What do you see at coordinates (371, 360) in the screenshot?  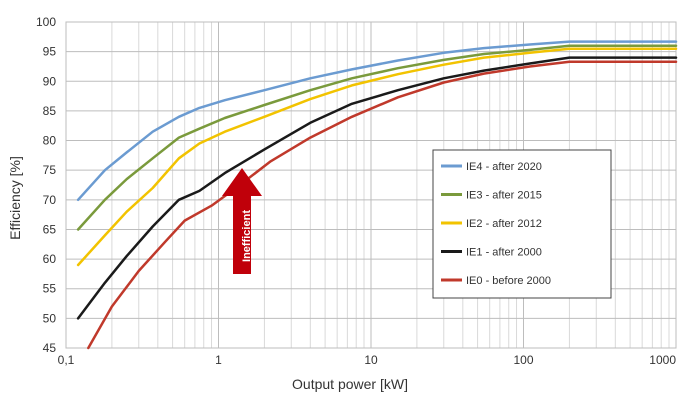 I see `x-tick-label: 10` at bounding box center [371, 360].